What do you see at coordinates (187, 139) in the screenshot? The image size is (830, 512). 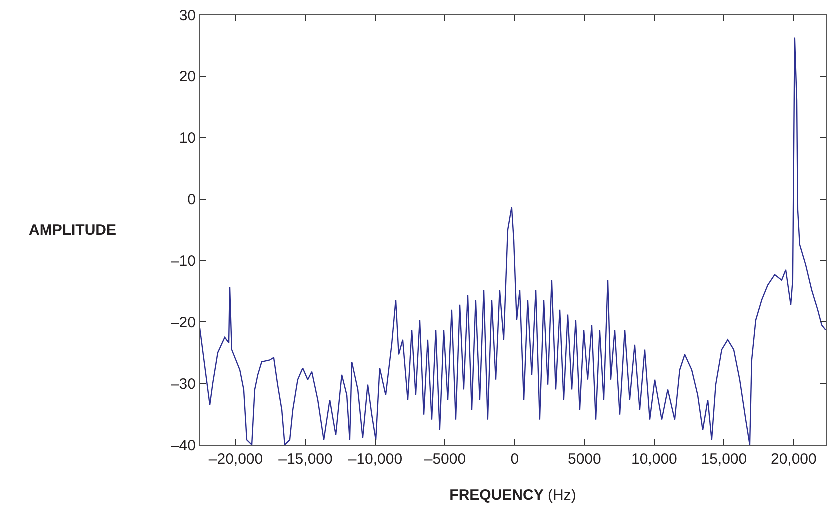 I see `y-tick-label: 10` at bounding box center [187, 139].